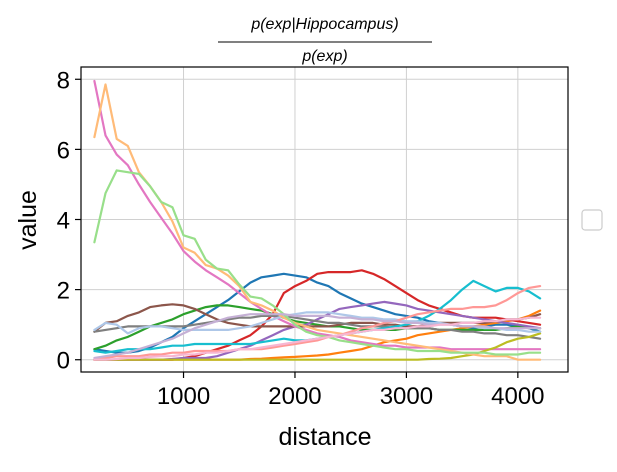 The image size is (617, 472). Describe the element at coordinates (517, 396) in the screenshot. I see `x-tick-label: 4000` at that location.